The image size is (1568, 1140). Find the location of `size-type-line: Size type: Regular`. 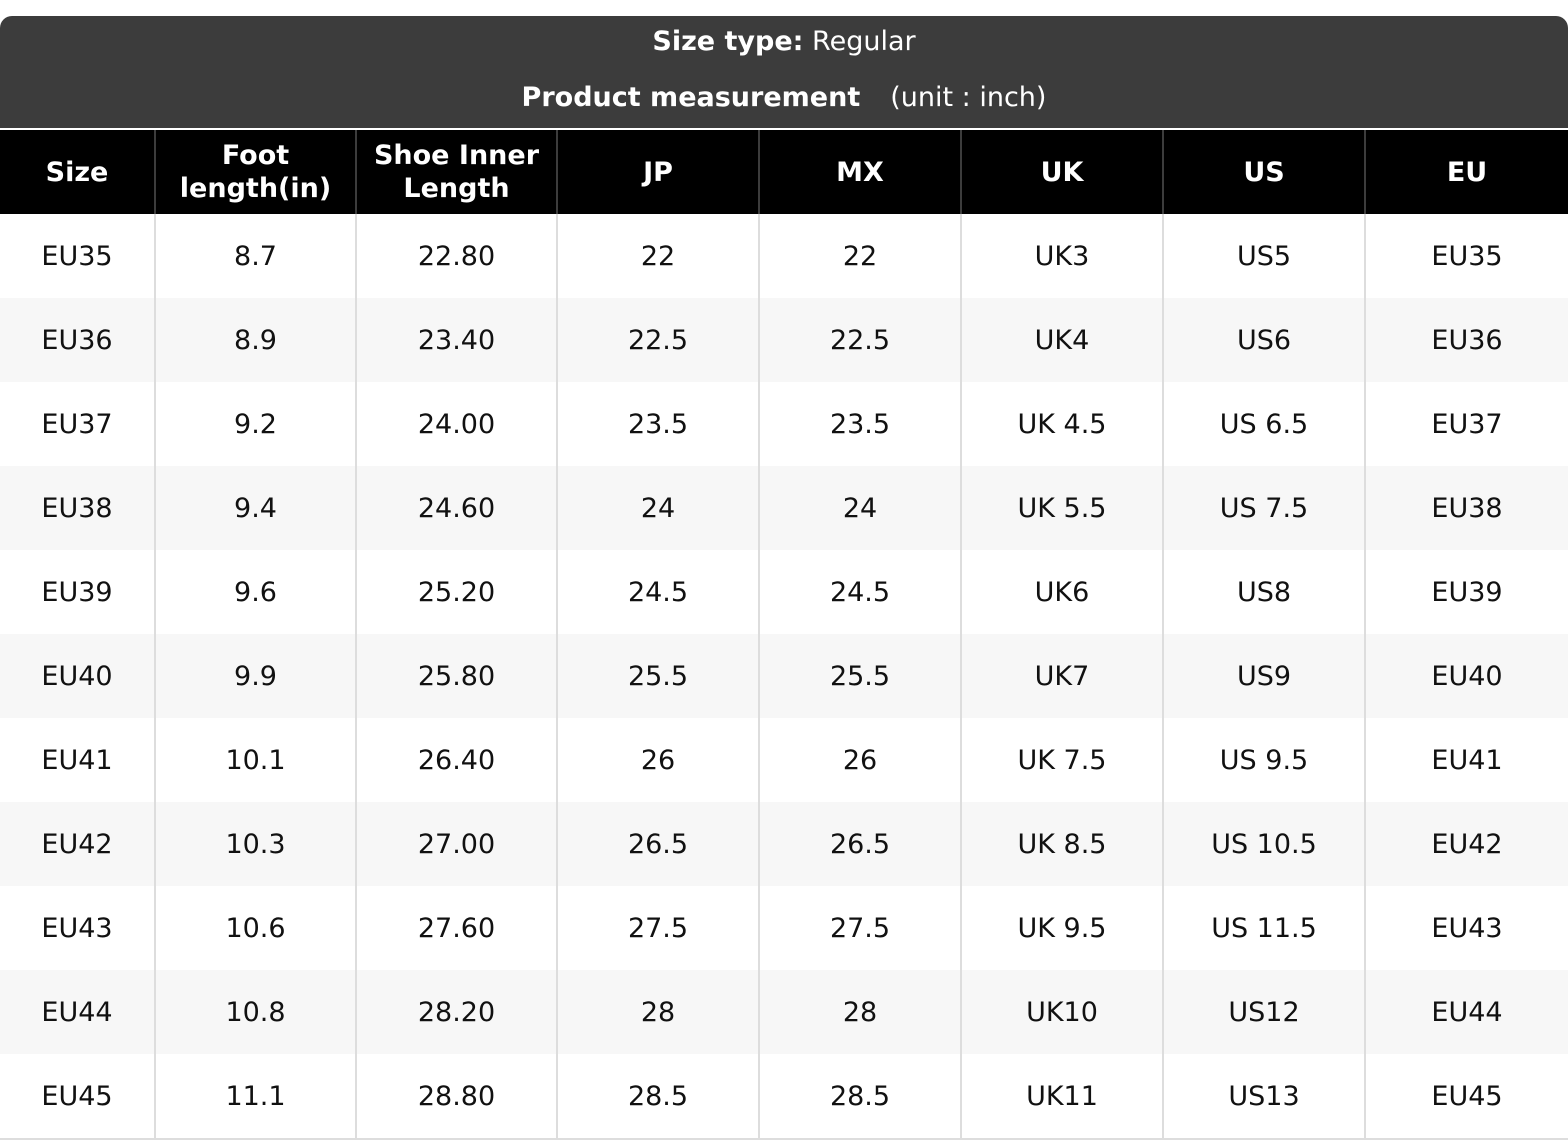

size-type-line: Size type: Regular is located at coordinates (784, 41).